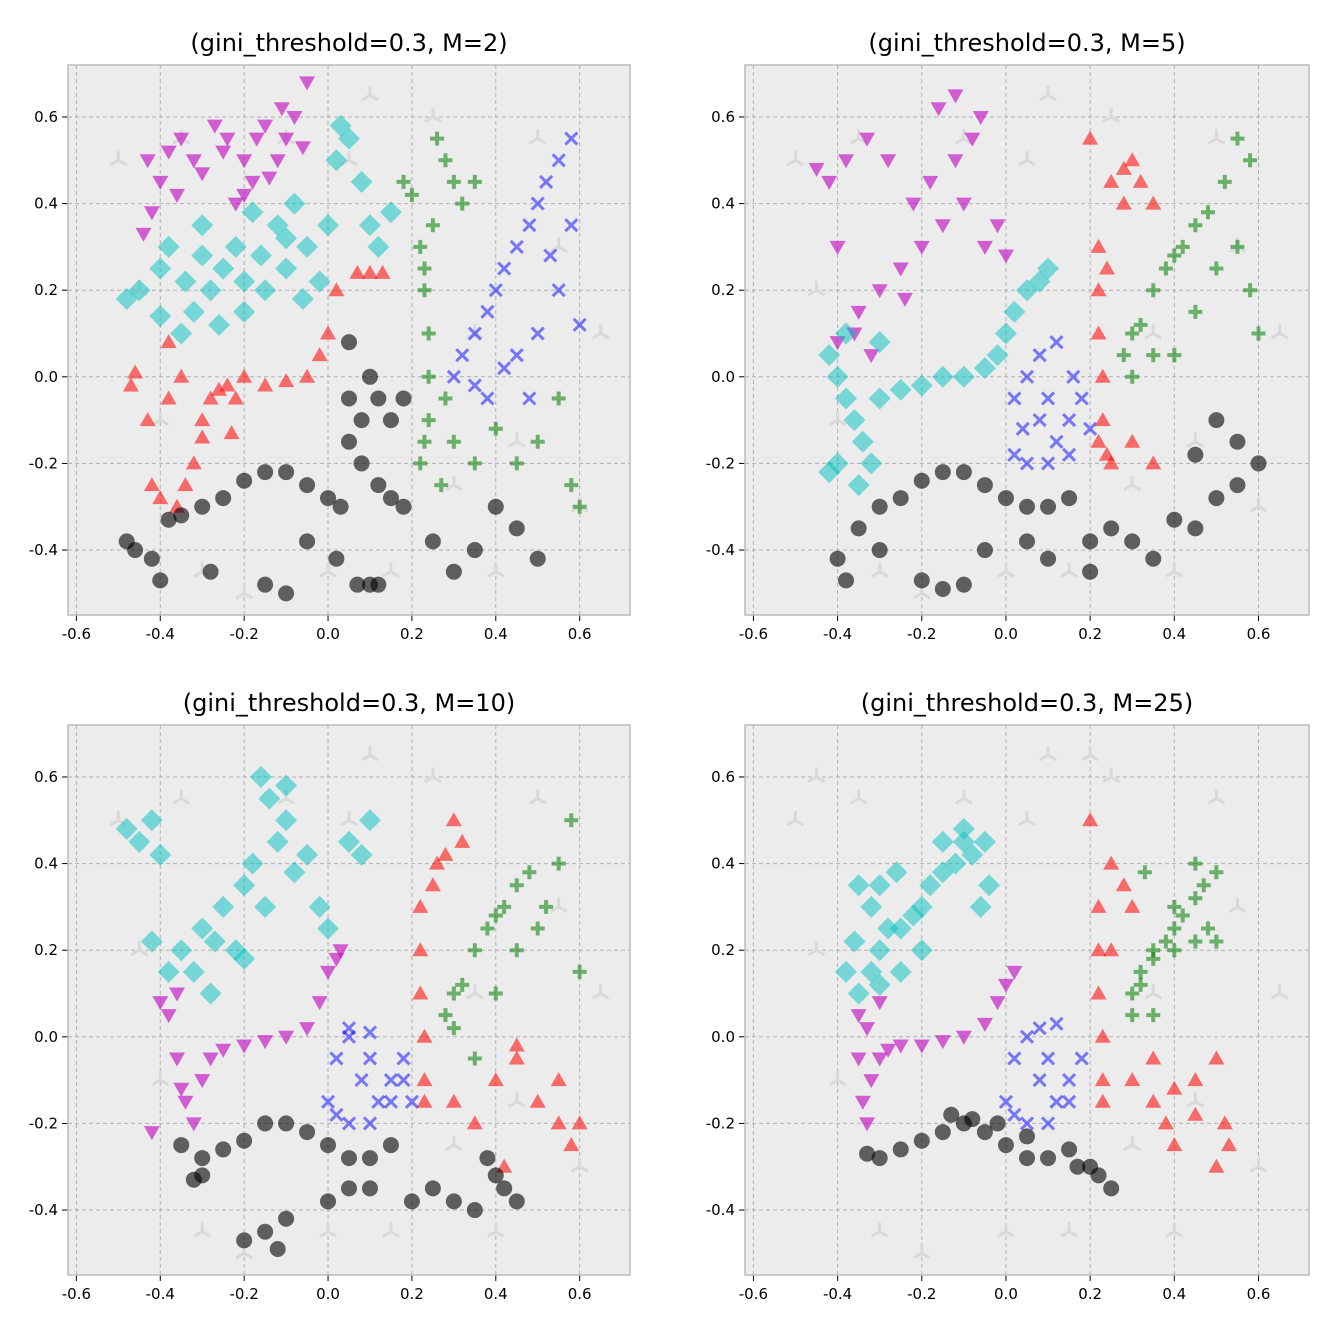 Image resolution: width=1327 pixels, height=1328 pixels. What do you see at coordinates (1026, 43) in the screenshot?
I see `chart-title: (gini_threshold=0.3, M=5)` at bounding box center [1026, 43].